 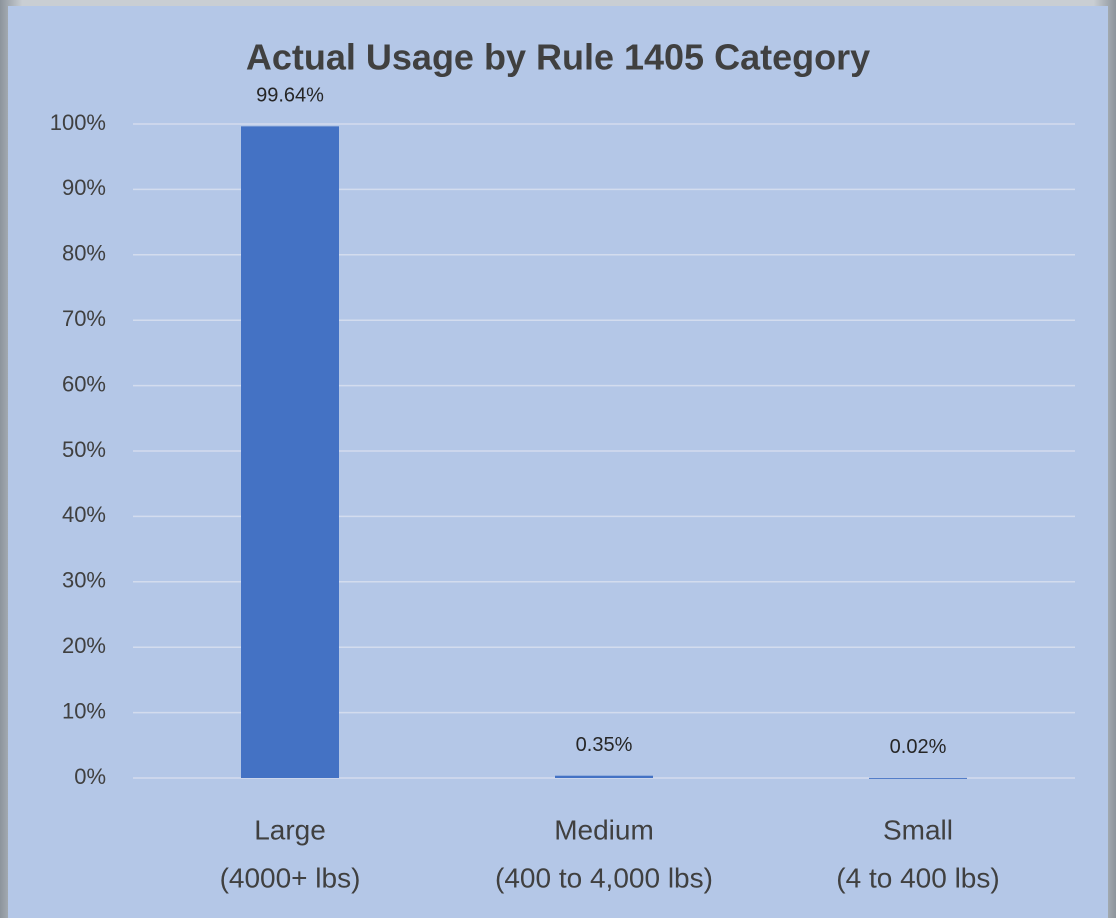 I want to click on value-label: 0.02%, so click(x=918, y=747).